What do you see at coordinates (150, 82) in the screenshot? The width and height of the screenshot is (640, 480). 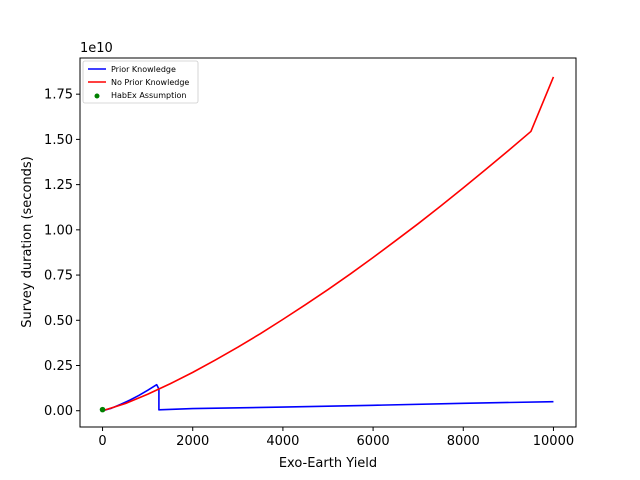 I see `legend-label-no-prior-knowledge: No Prior Knowledge` at bounding box center [150, 82].